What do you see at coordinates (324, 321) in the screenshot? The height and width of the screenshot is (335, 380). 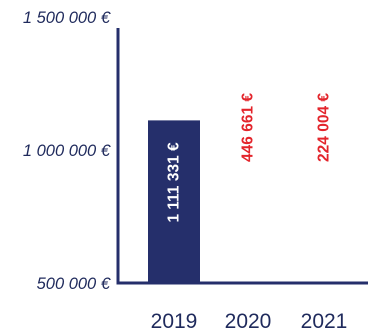 I see `x-tick-label: 2021` at bounding box center [324, 321].